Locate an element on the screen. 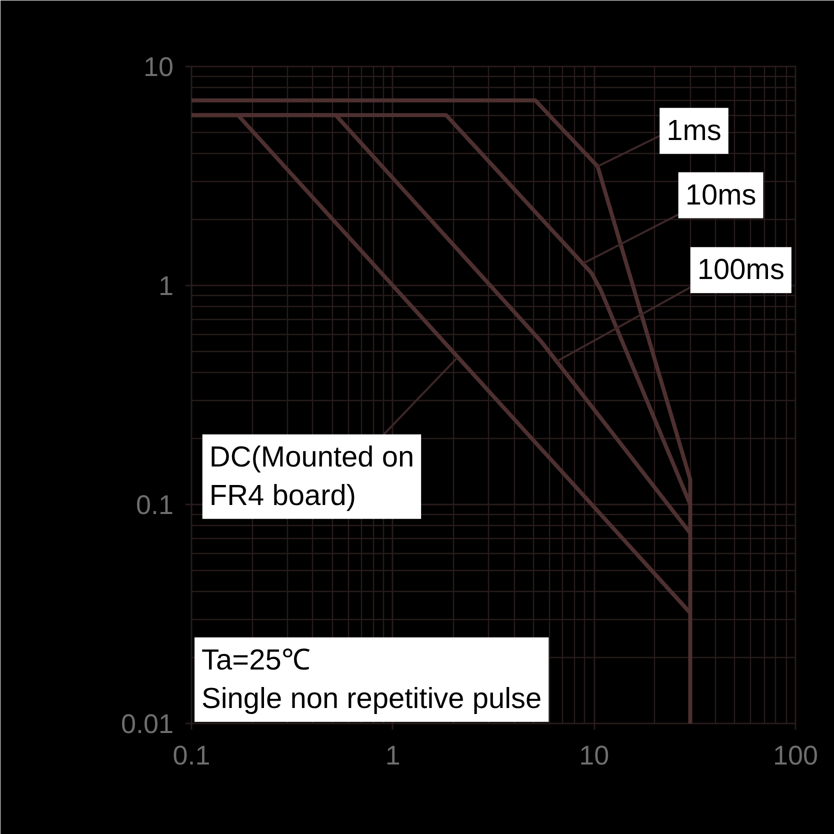 This screenshot has width=834, height=834. x-tick-label: 0.1 is located at coordinates (191, 755).